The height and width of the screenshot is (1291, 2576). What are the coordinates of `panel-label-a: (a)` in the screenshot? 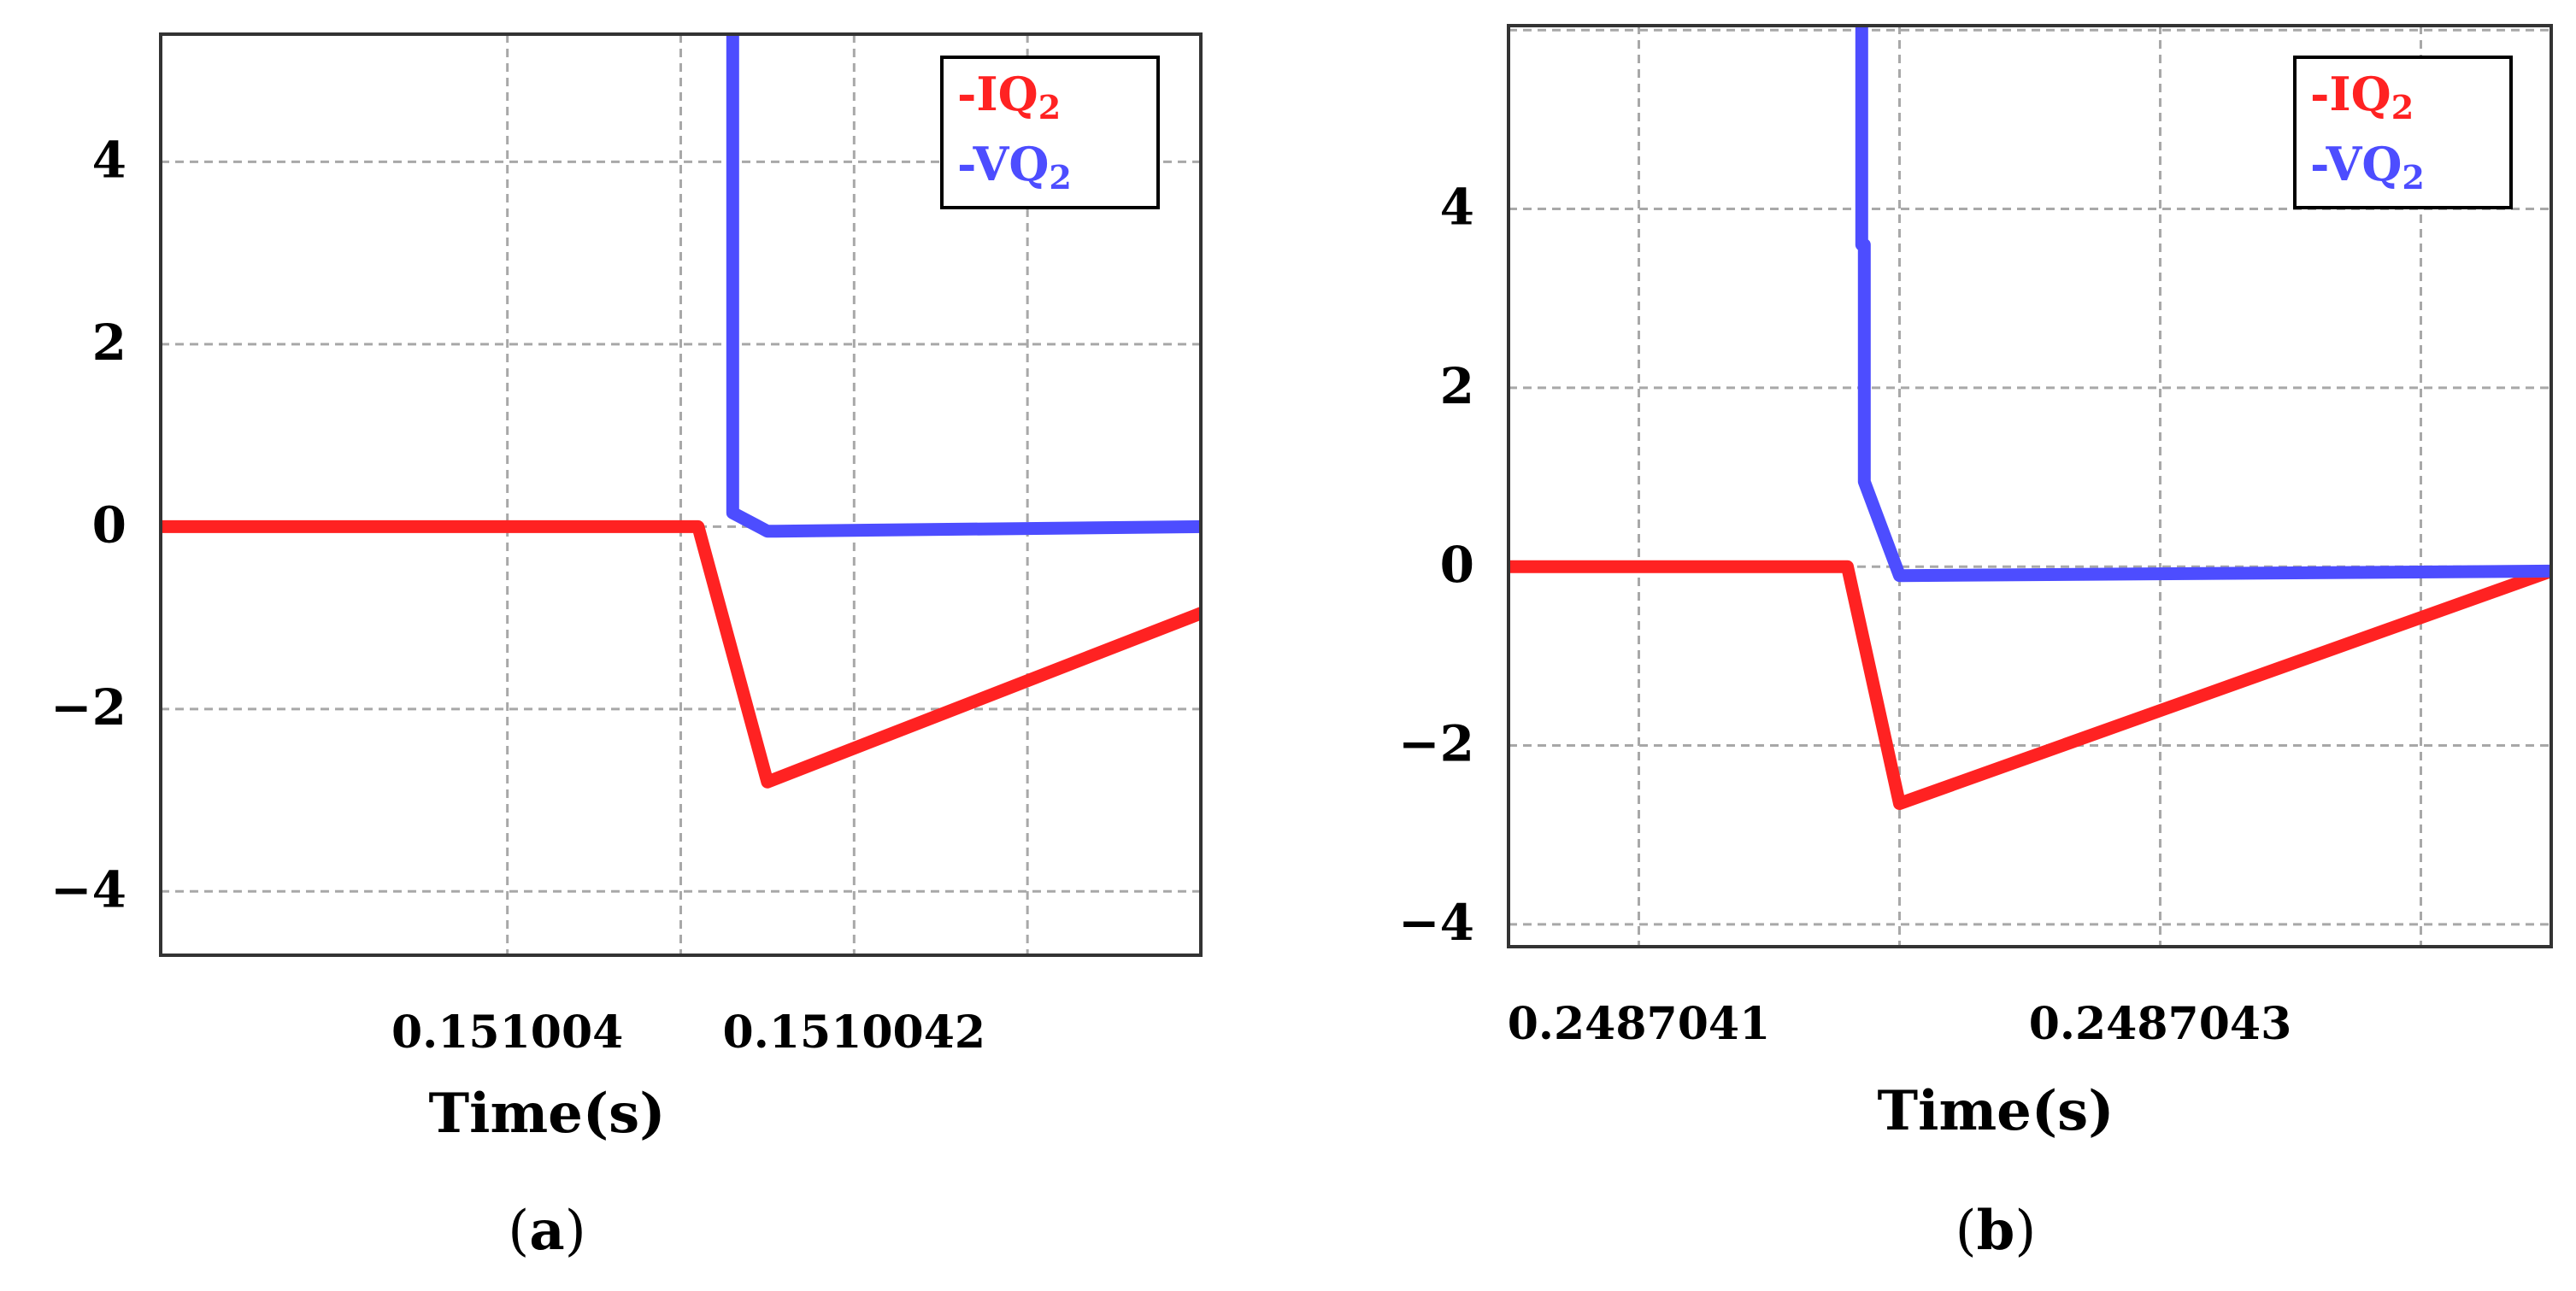 It's located at (546, 1231).